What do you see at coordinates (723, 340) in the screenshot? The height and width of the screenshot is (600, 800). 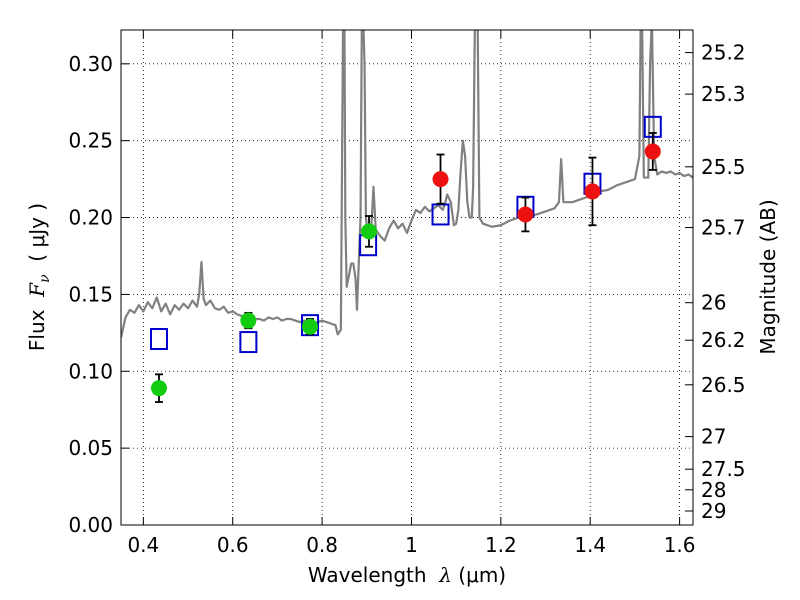 I see `y2-tick-label: 26.2` at bounding box center [723, 340].